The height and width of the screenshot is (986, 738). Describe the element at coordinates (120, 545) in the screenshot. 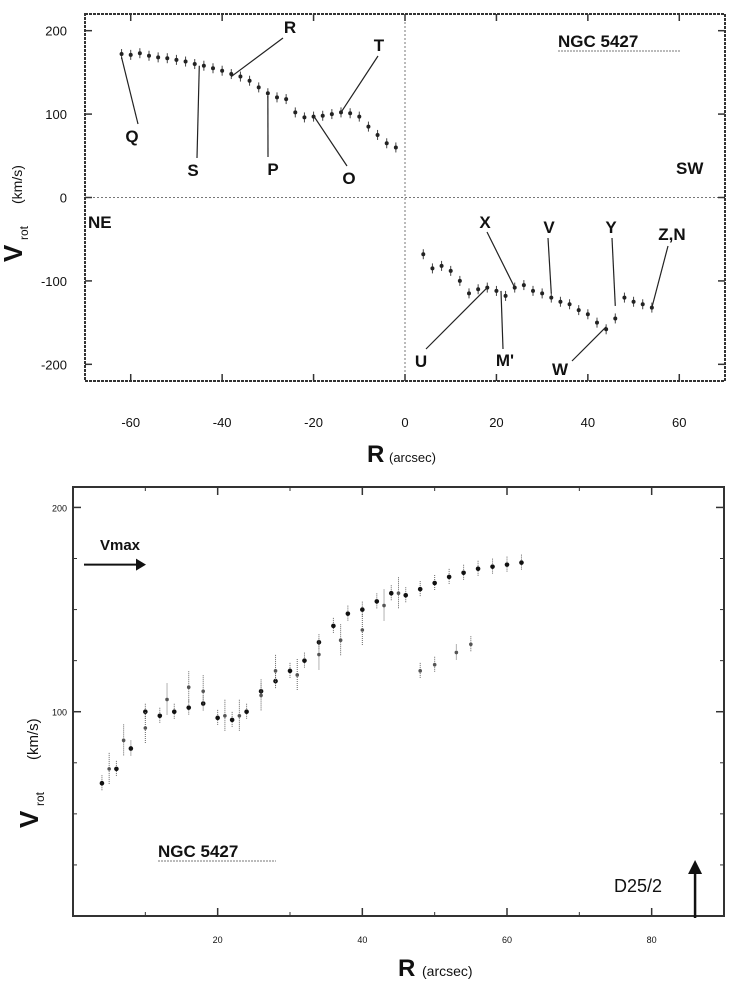

I see `vmax-label: Vmax` at that location.